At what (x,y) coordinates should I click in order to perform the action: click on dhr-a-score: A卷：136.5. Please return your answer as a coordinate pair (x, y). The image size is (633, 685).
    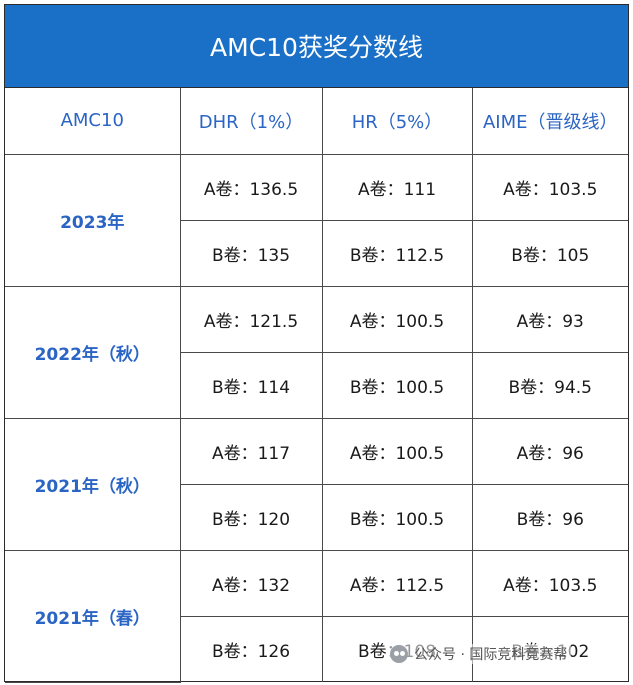
    Looking at the image, I should click on (251, 187).